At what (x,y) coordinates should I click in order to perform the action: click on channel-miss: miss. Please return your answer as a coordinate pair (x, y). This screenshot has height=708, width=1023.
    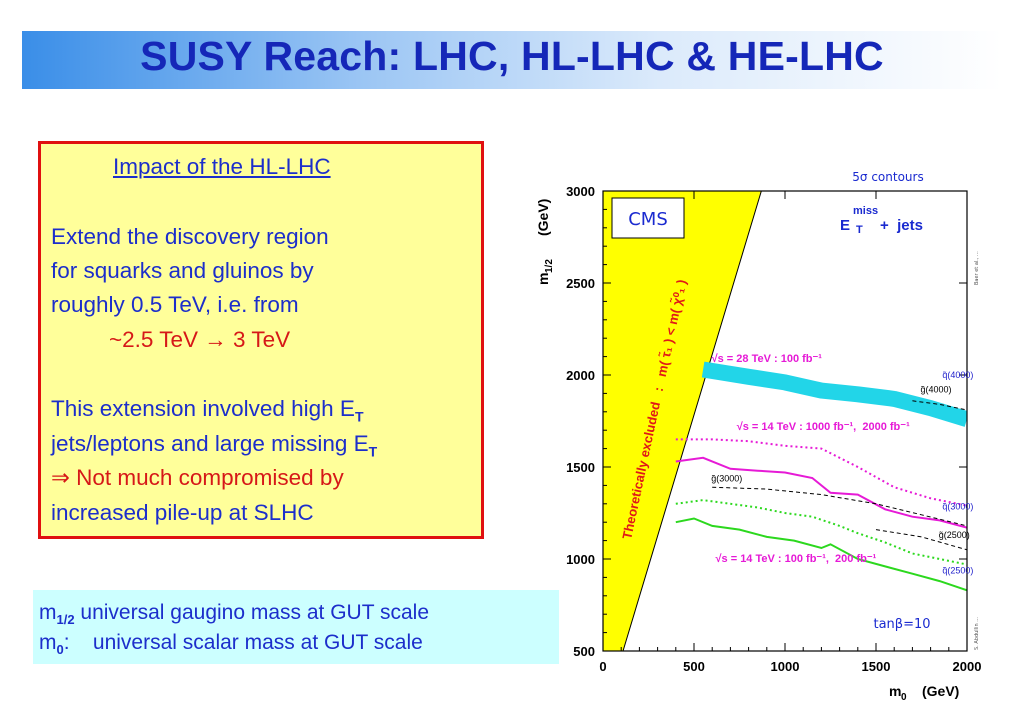
    Looking at the image, I should click on (865, 211).